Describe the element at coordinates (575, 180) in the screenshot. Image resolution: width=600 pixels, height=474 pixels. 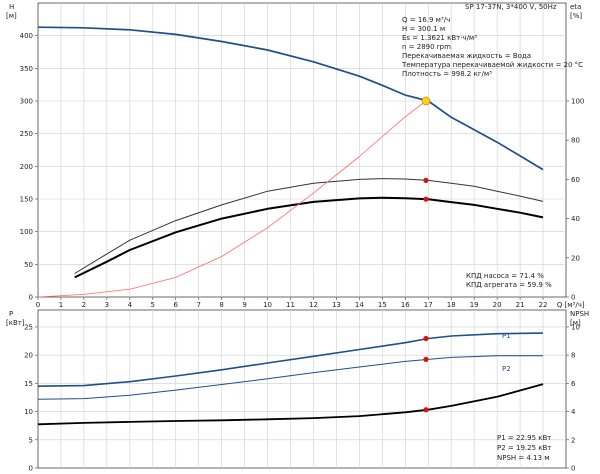
I see `y-right-tick-label: 60` at that location.